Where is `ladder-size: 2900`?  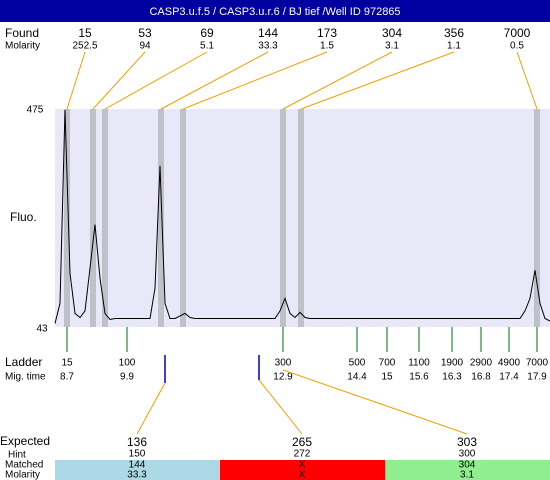
ladder-size: 2900 is located at coordinates (481, 363).